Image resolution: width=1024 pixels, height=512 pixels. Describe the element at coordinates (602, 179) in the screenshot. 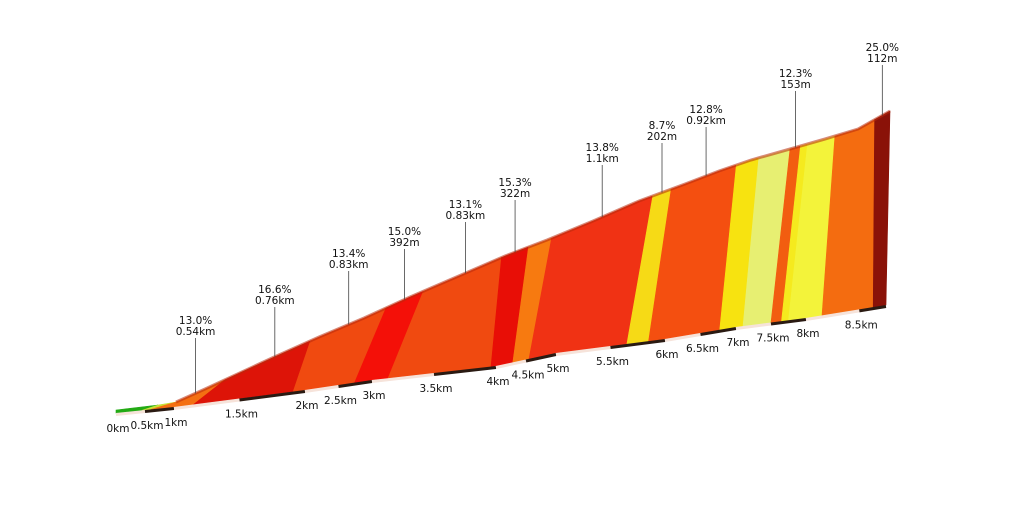

I see `annotation-6: 13.8%1.1km` at that location.